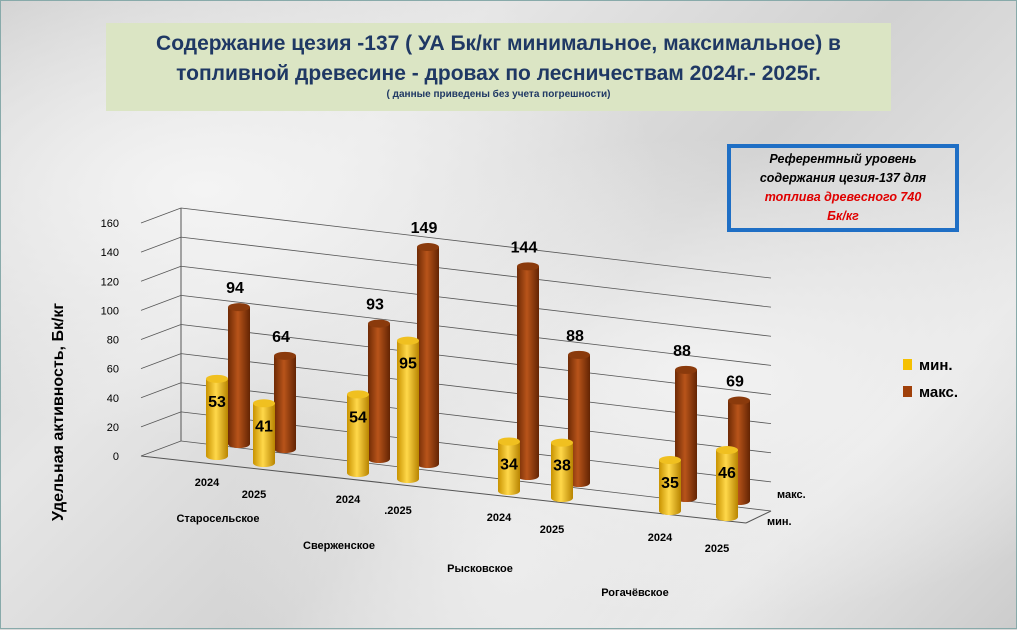 This screenshot has width=1017, height=630. Describe the element at coordinates (110, 311) in the screenshot. I see `y-tick-label: 100` at that location.